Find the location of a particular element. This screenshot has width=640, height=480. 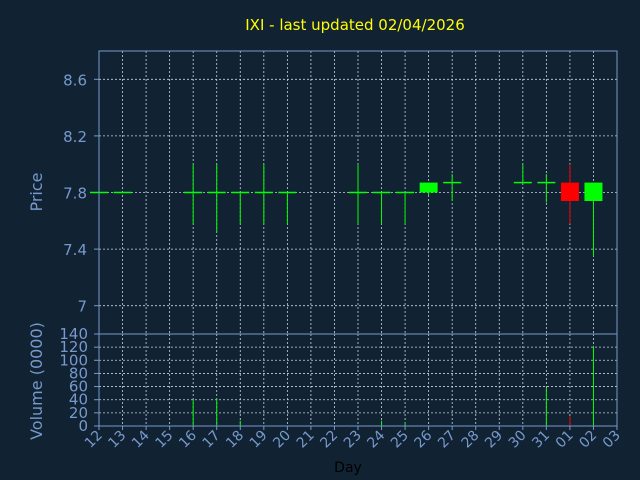

volume-tick-label: 40 is located at coordinates (78, 400).